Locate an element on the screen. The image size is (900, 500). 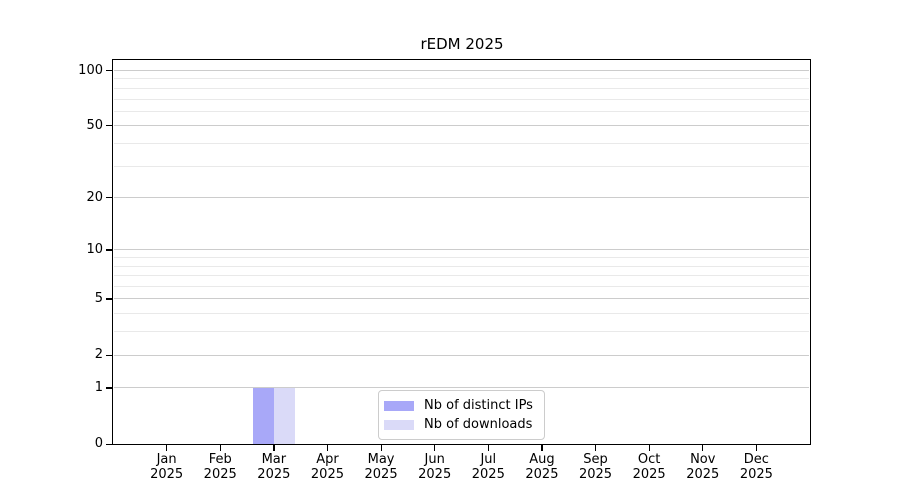
x-tick-label: Dec 2025 is located at coordinates (756, 467).